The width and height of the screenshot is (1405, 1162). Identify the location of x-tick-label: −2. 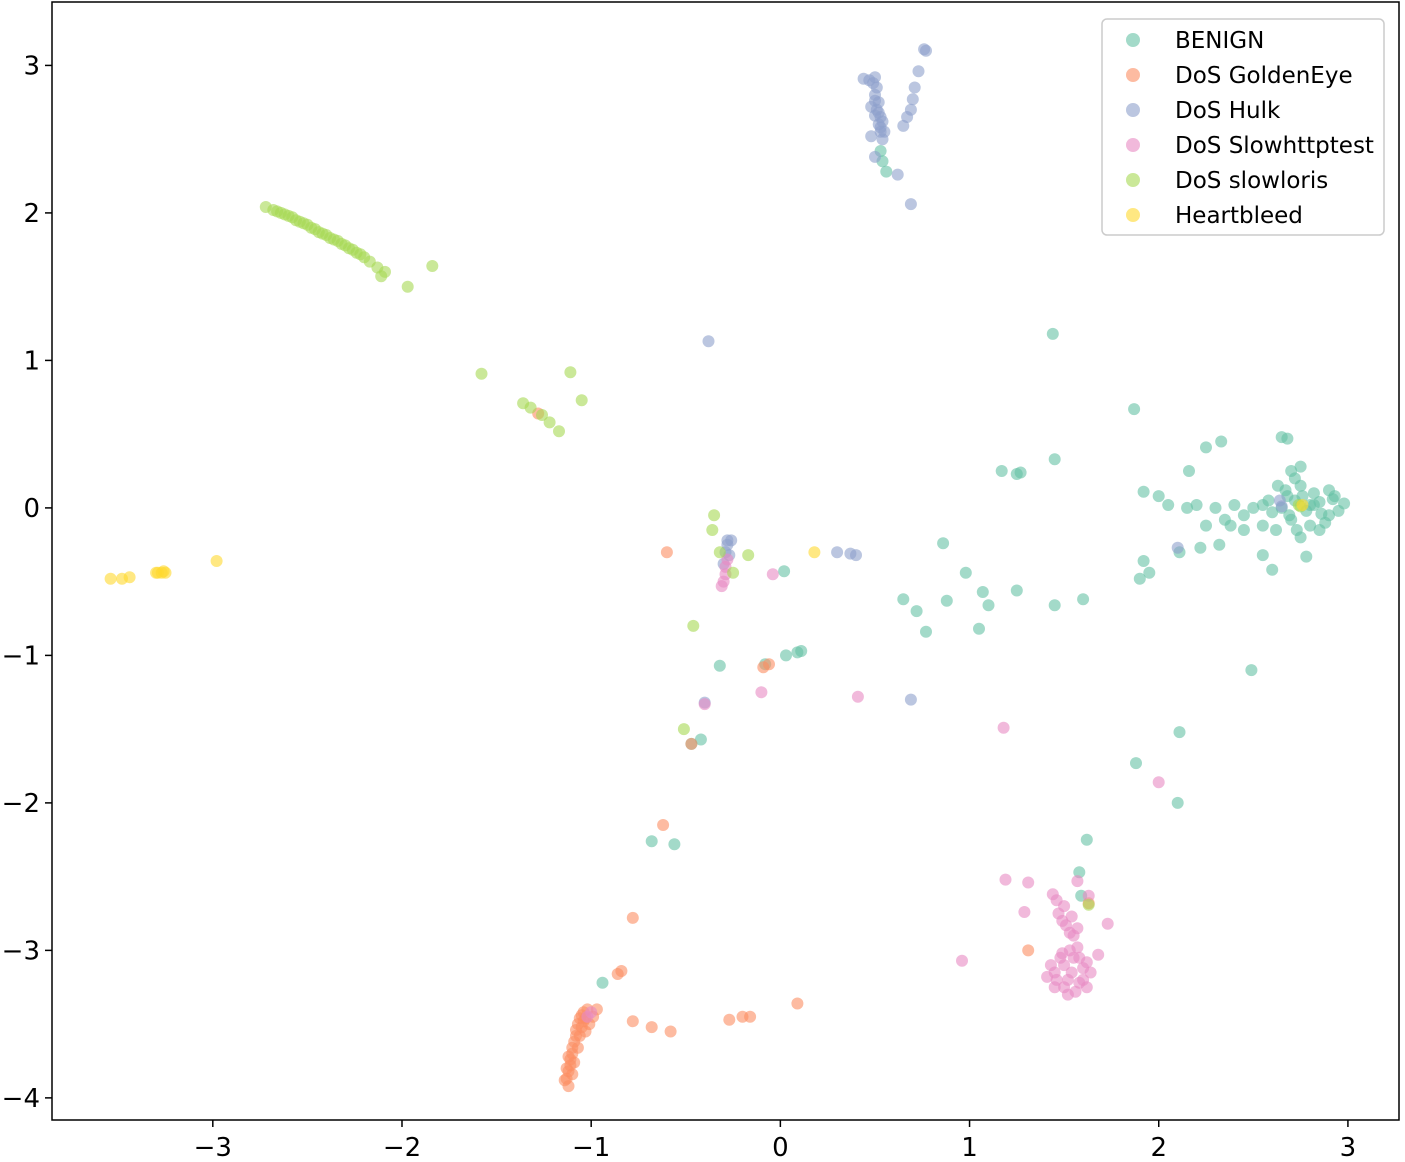
(402, 1147).